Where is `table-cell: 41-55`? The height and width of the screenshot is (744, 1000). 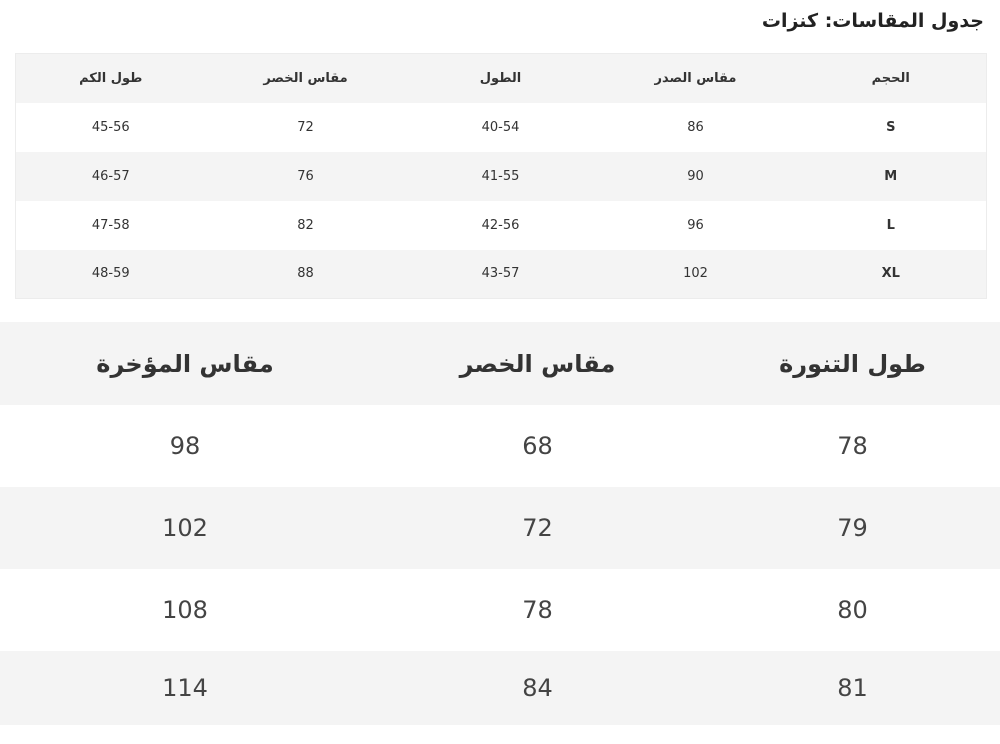
table-cell: 41-55 is located at coordinates (500, 176).